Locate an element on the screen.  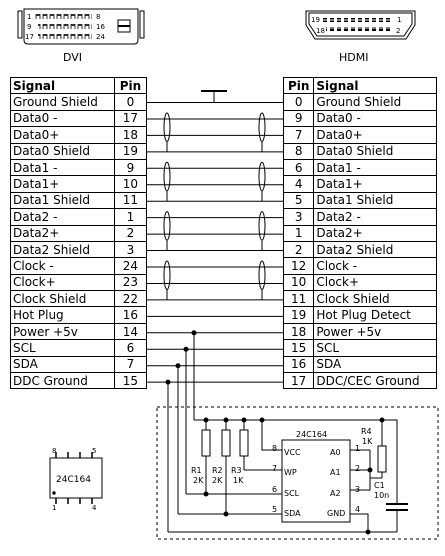
hdmi-signal: Data0 - is located at coordinates (375, 118).